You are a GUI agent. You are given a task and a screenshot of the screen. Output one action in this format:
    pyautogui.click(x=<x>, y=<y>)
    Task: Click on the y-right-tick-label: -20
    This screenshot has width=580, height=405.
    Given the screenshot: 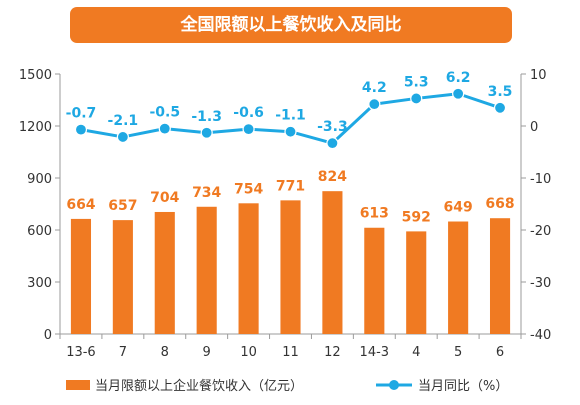 What is the action you would take?
    pyautogui.click(x=540, y=231)
    